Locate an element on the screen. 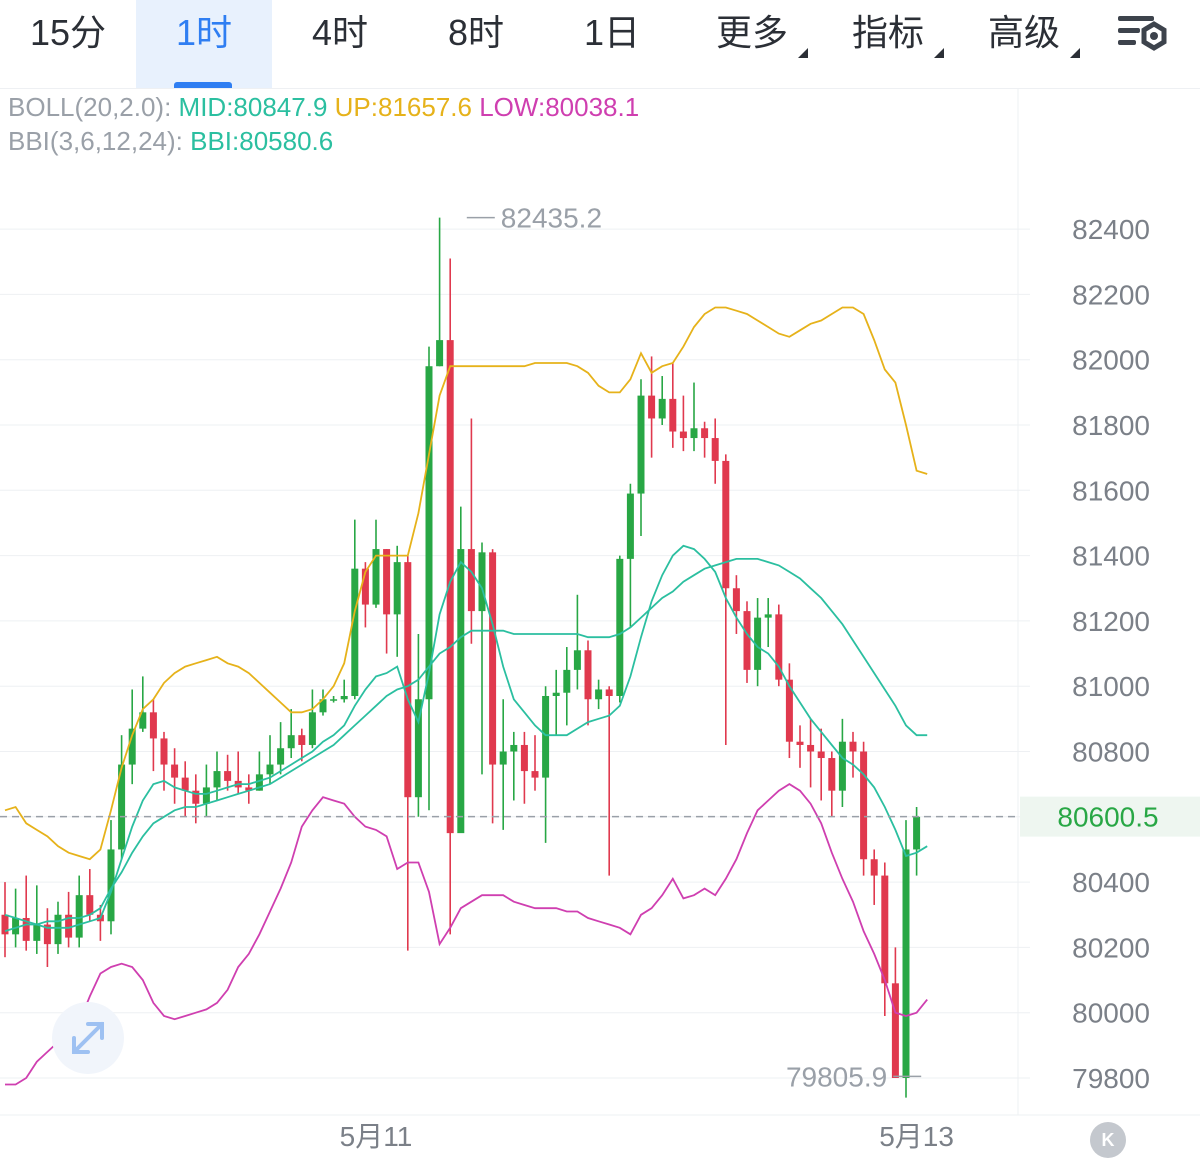 The width and height of the screenshot is (1200, 1158). k-logo-icon: K is located at coordinates (1108, 1140).